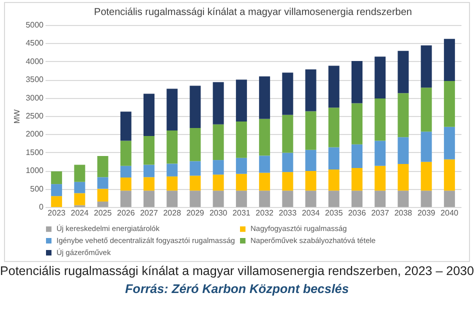 This screenshot has width=474, height=315. I want to click on y-tick-label: 1500, so click(35, 152).